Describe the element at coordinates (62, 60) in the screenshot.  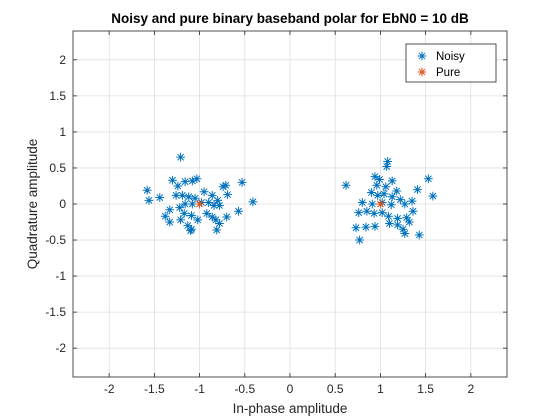
I see `y-tick-label: 2` at that location.